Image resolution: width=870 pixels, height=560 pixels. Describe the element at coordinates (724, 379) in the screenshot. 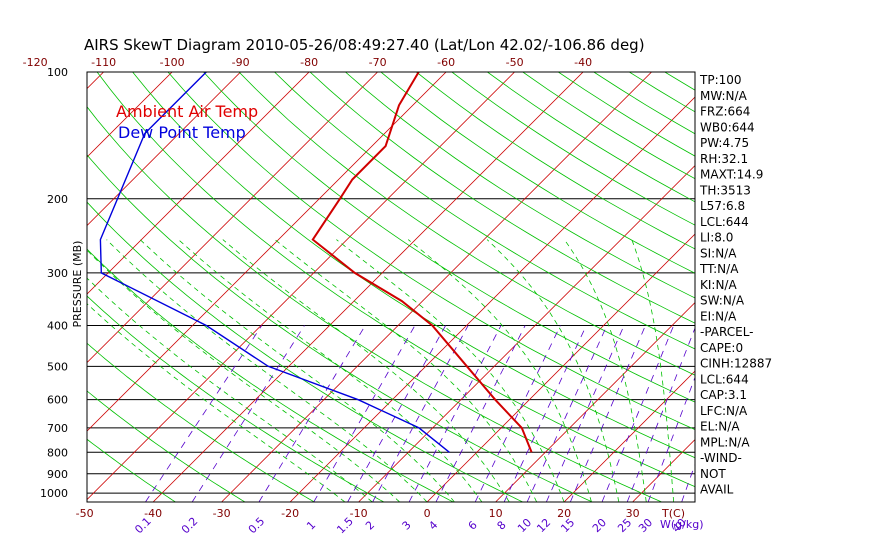

I see `side-panel-item: LCL:644` at that location.